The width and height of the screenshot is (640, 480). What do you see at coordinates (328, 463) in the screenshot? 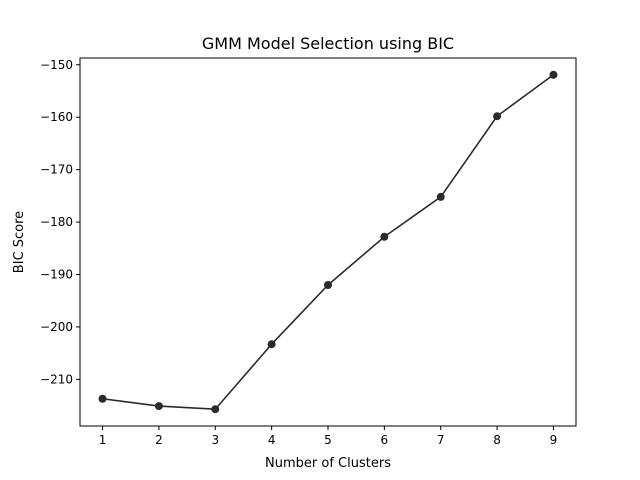
I see `x-axis-label: Number of Clusters` at bounding box center [328, 463].